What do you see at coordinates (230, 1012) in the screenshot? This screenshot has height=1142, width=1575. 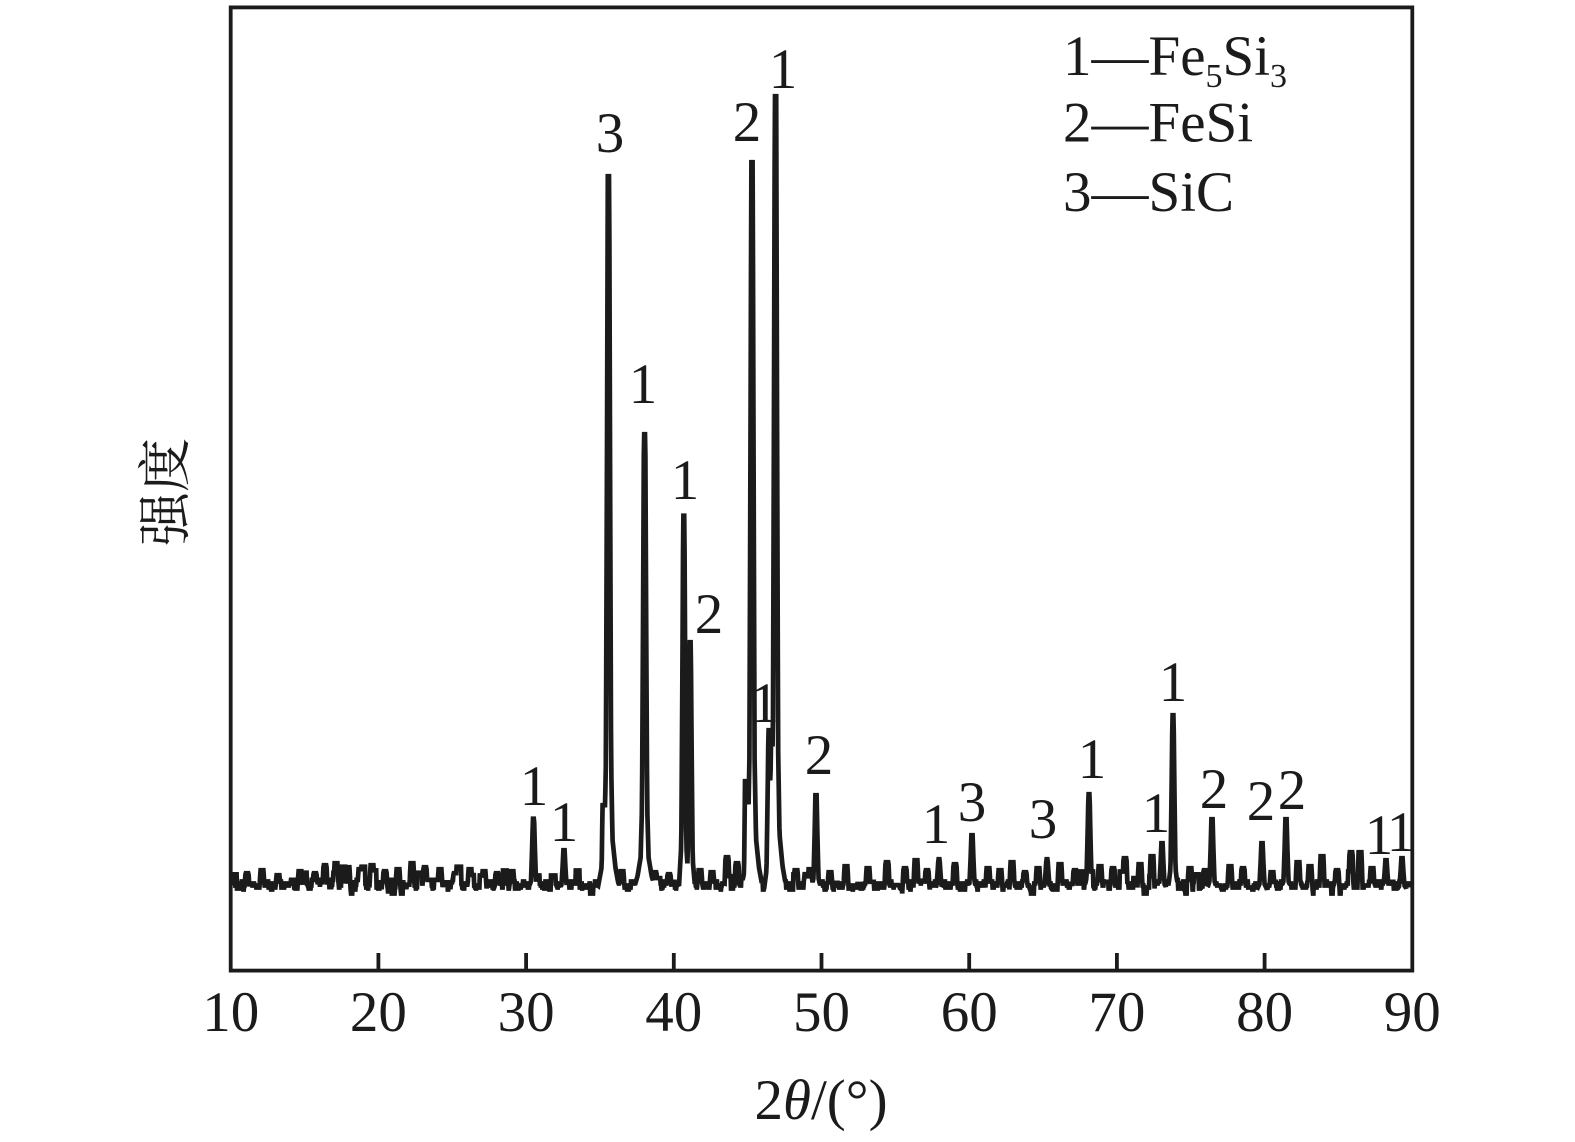 I see `svg-text: 10` at bounding box center [230, 1012].